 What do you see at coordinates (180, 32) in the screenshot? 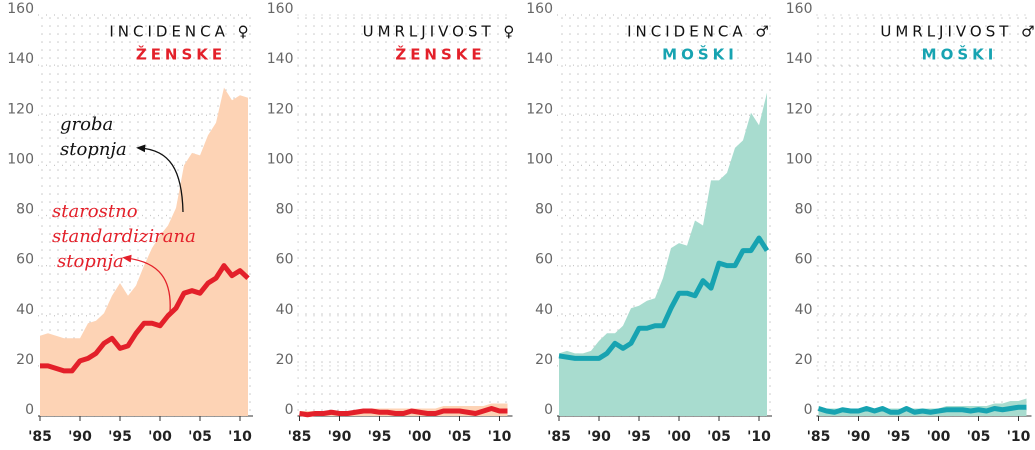
I see `chart-title: INCIDENCA ♀` at bounding box center [180, 32].